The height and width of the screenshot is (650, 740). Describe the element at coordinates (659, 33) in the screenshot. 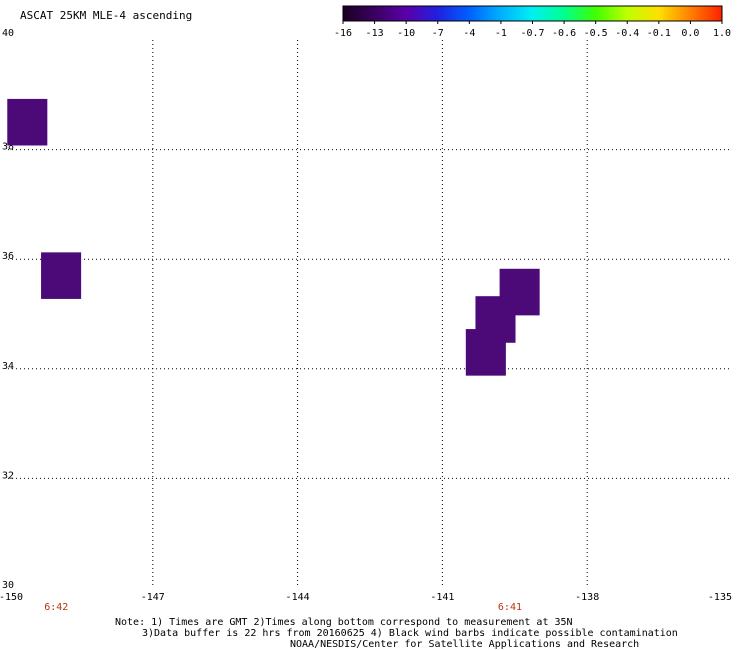

I see `colorbar-tick-label: -0.1` at that location.